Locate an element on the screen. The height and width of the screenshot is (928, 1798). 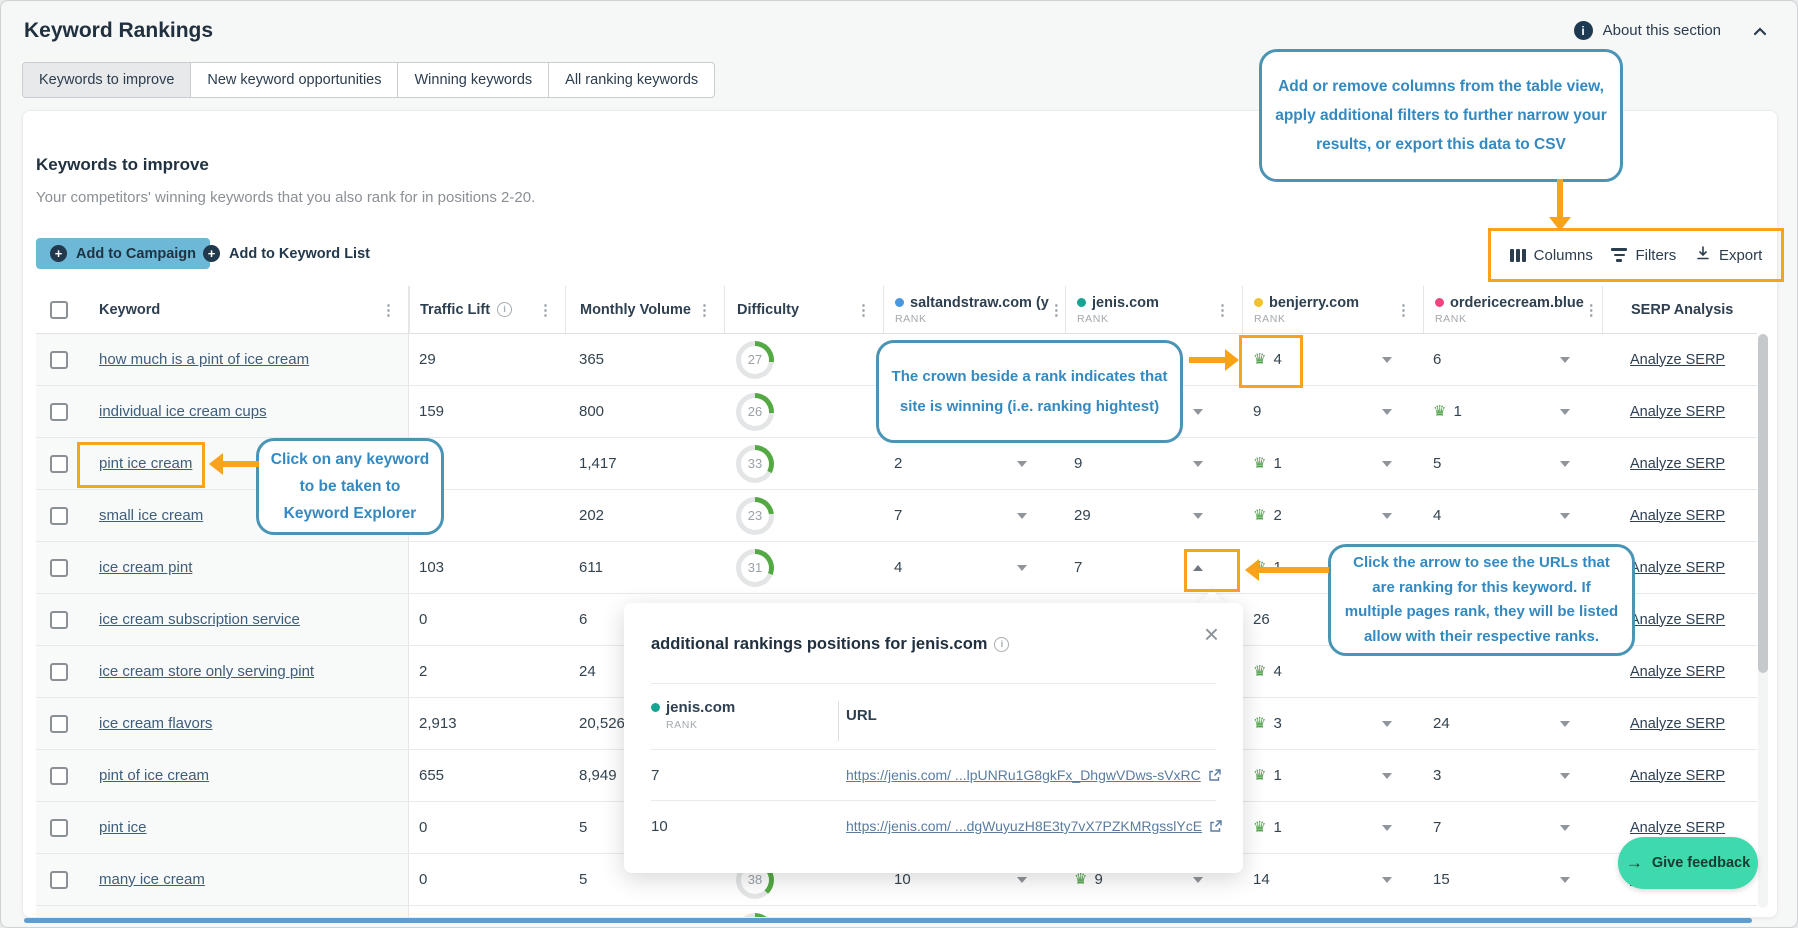
competitor-dot is located at coordinates (1258, 302).